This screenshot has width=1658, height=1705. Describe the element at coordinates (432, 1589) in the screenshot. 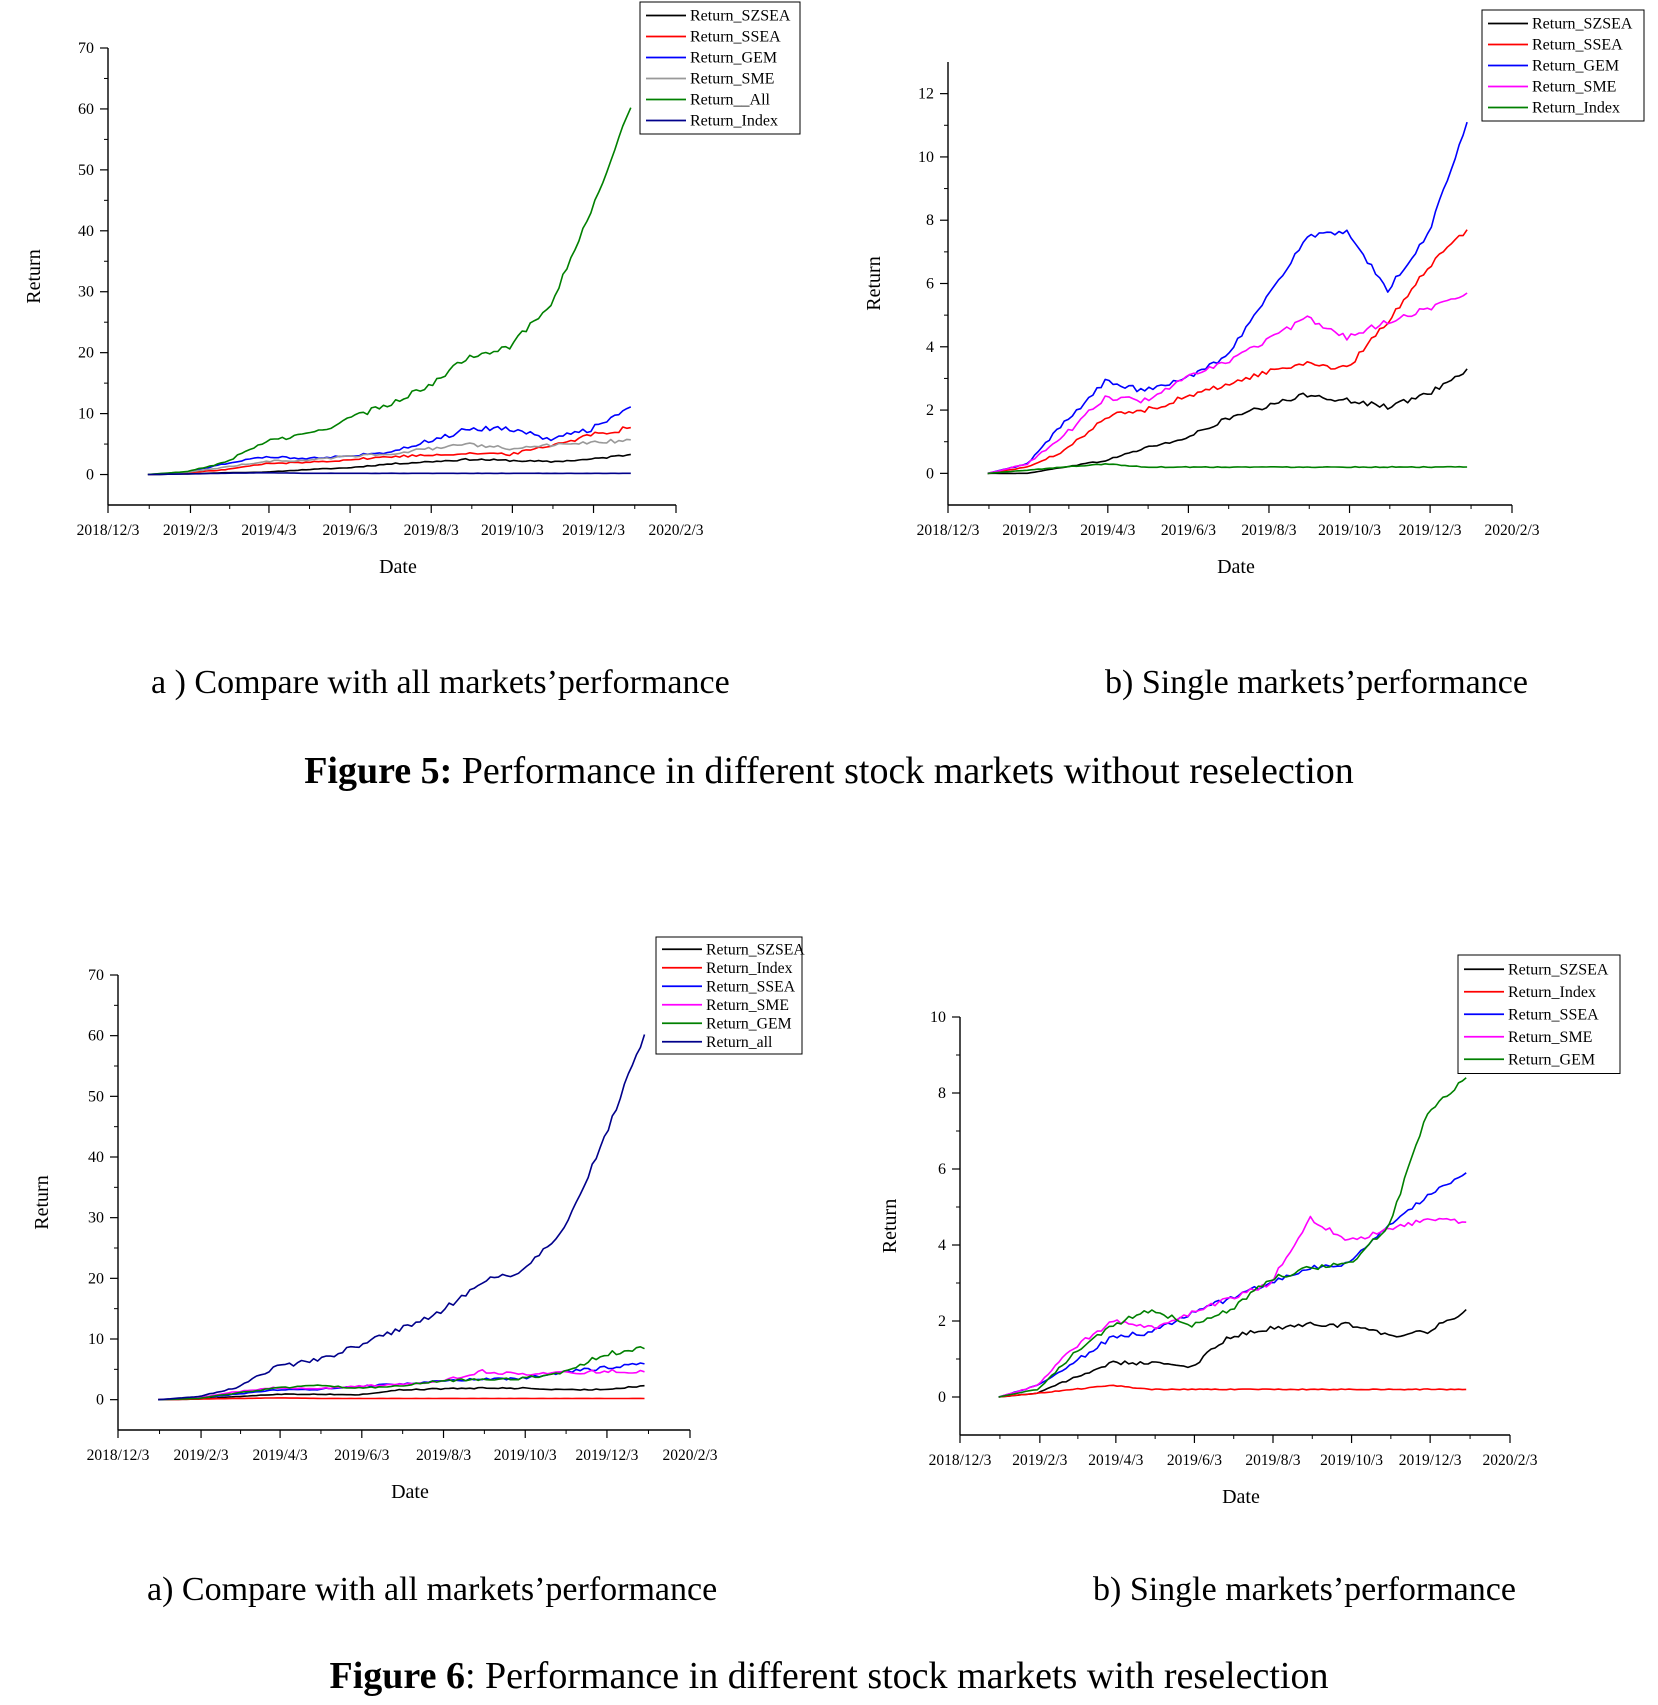

I see `subcaption-fig6-a: a) Compare with all markets’performance` at that location.